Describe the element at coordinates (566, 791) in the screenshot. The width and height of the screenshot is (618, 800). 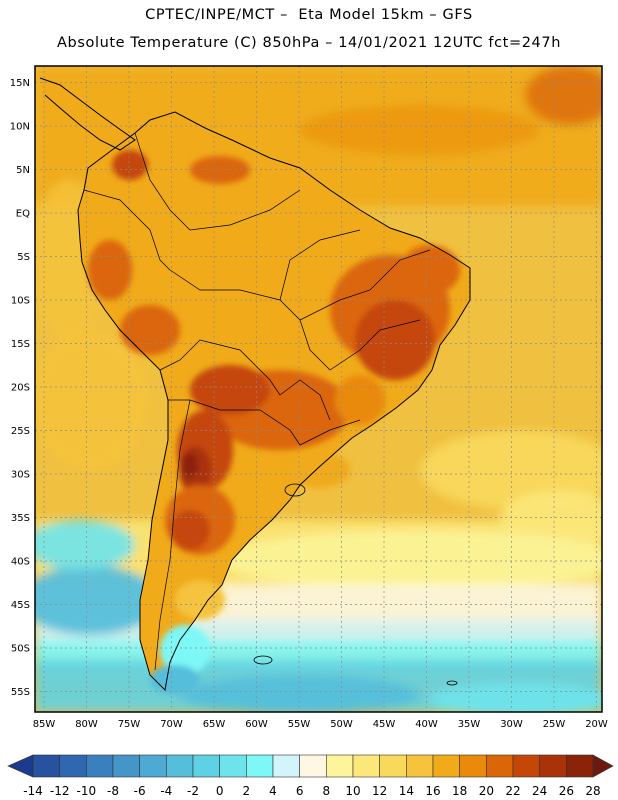
I see `colorbar-label: 26` at that location.